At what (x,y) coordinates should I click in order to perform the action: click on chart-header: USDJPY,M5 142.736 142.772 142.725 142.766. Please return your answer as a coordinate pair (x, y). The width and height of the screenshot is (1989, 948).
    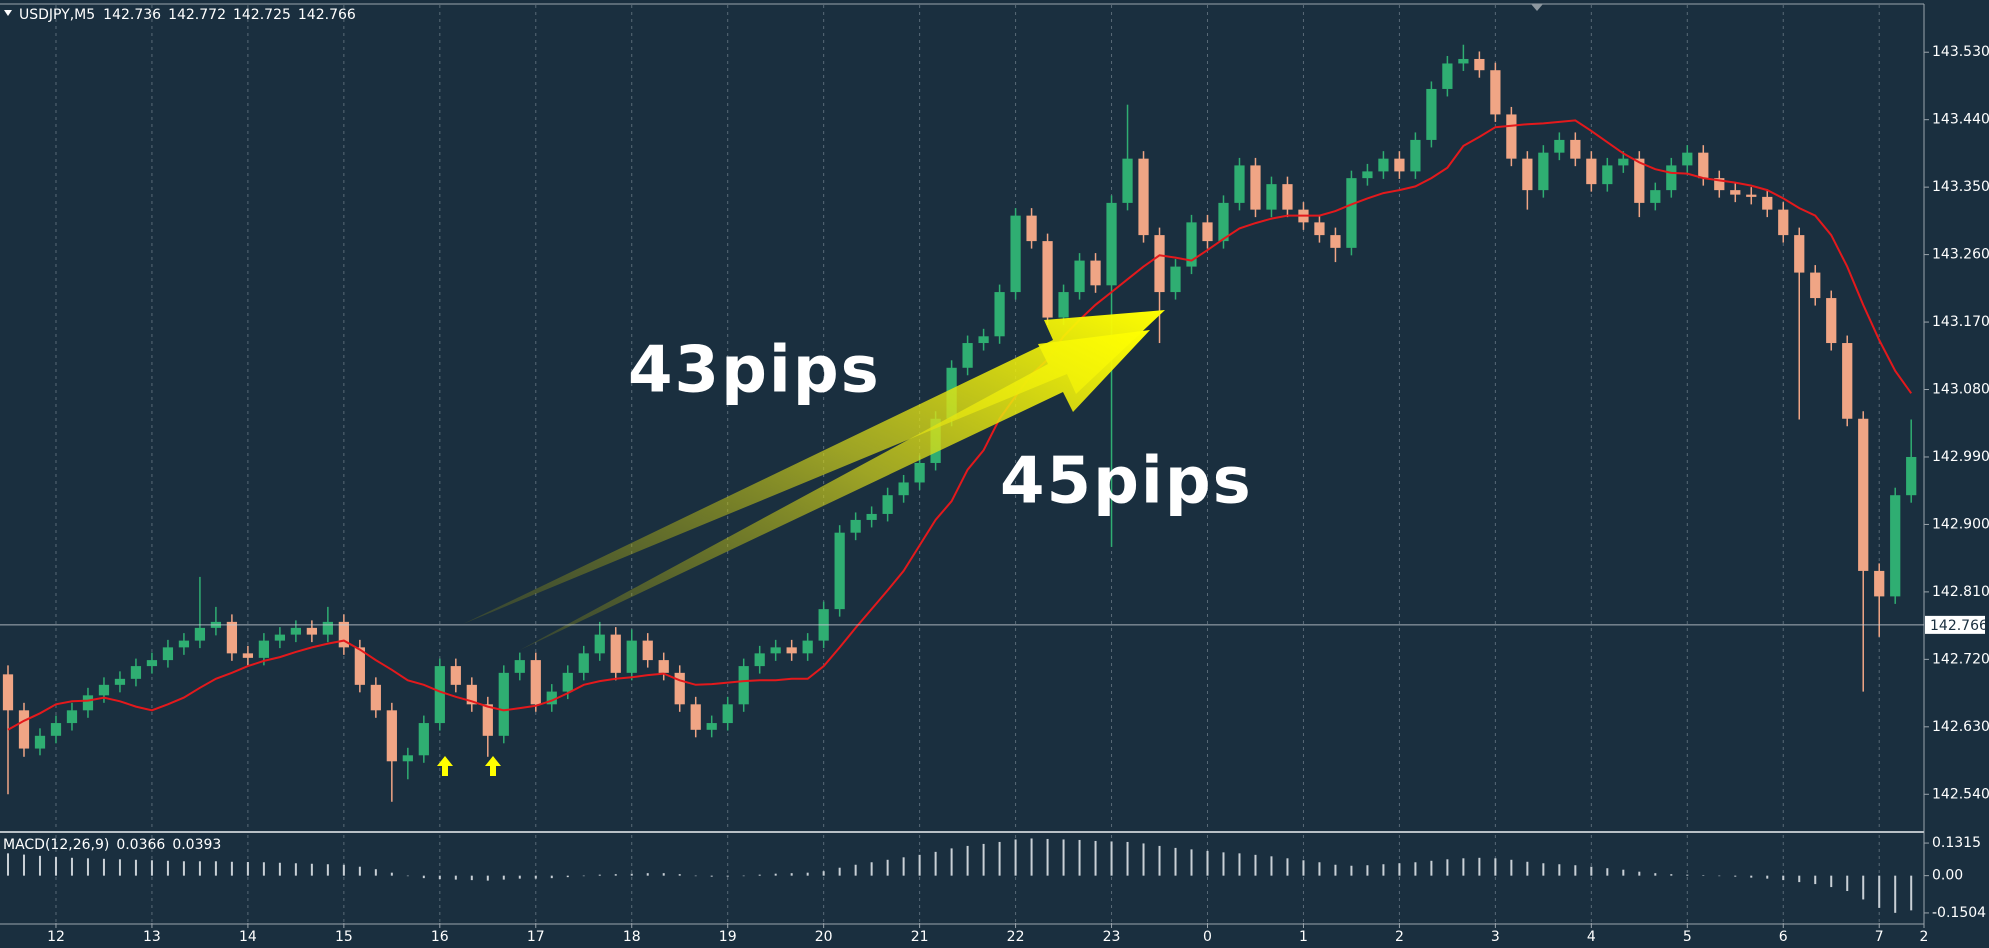
    Looking at the image, I should click on (187, 15).